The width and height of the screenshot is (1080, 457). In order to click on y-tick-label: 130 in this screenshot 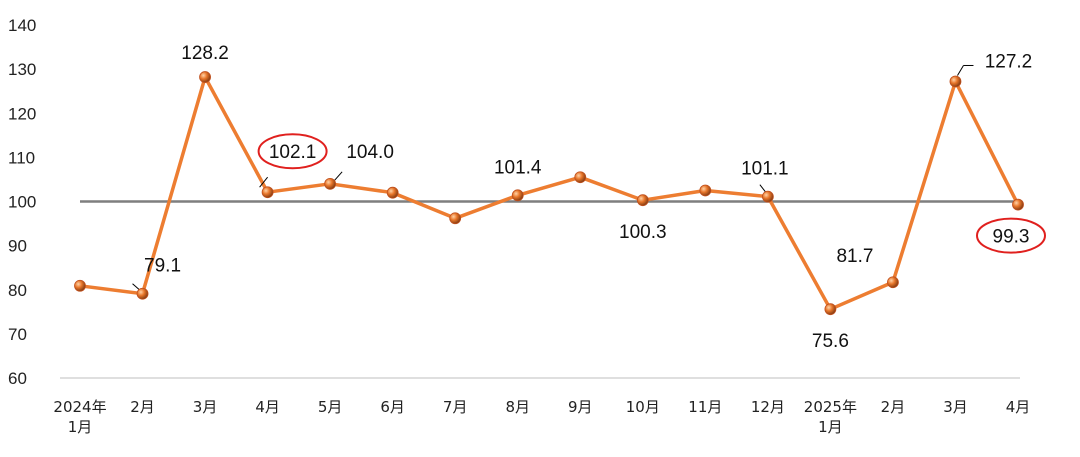, I will do `click(22, 69)`.